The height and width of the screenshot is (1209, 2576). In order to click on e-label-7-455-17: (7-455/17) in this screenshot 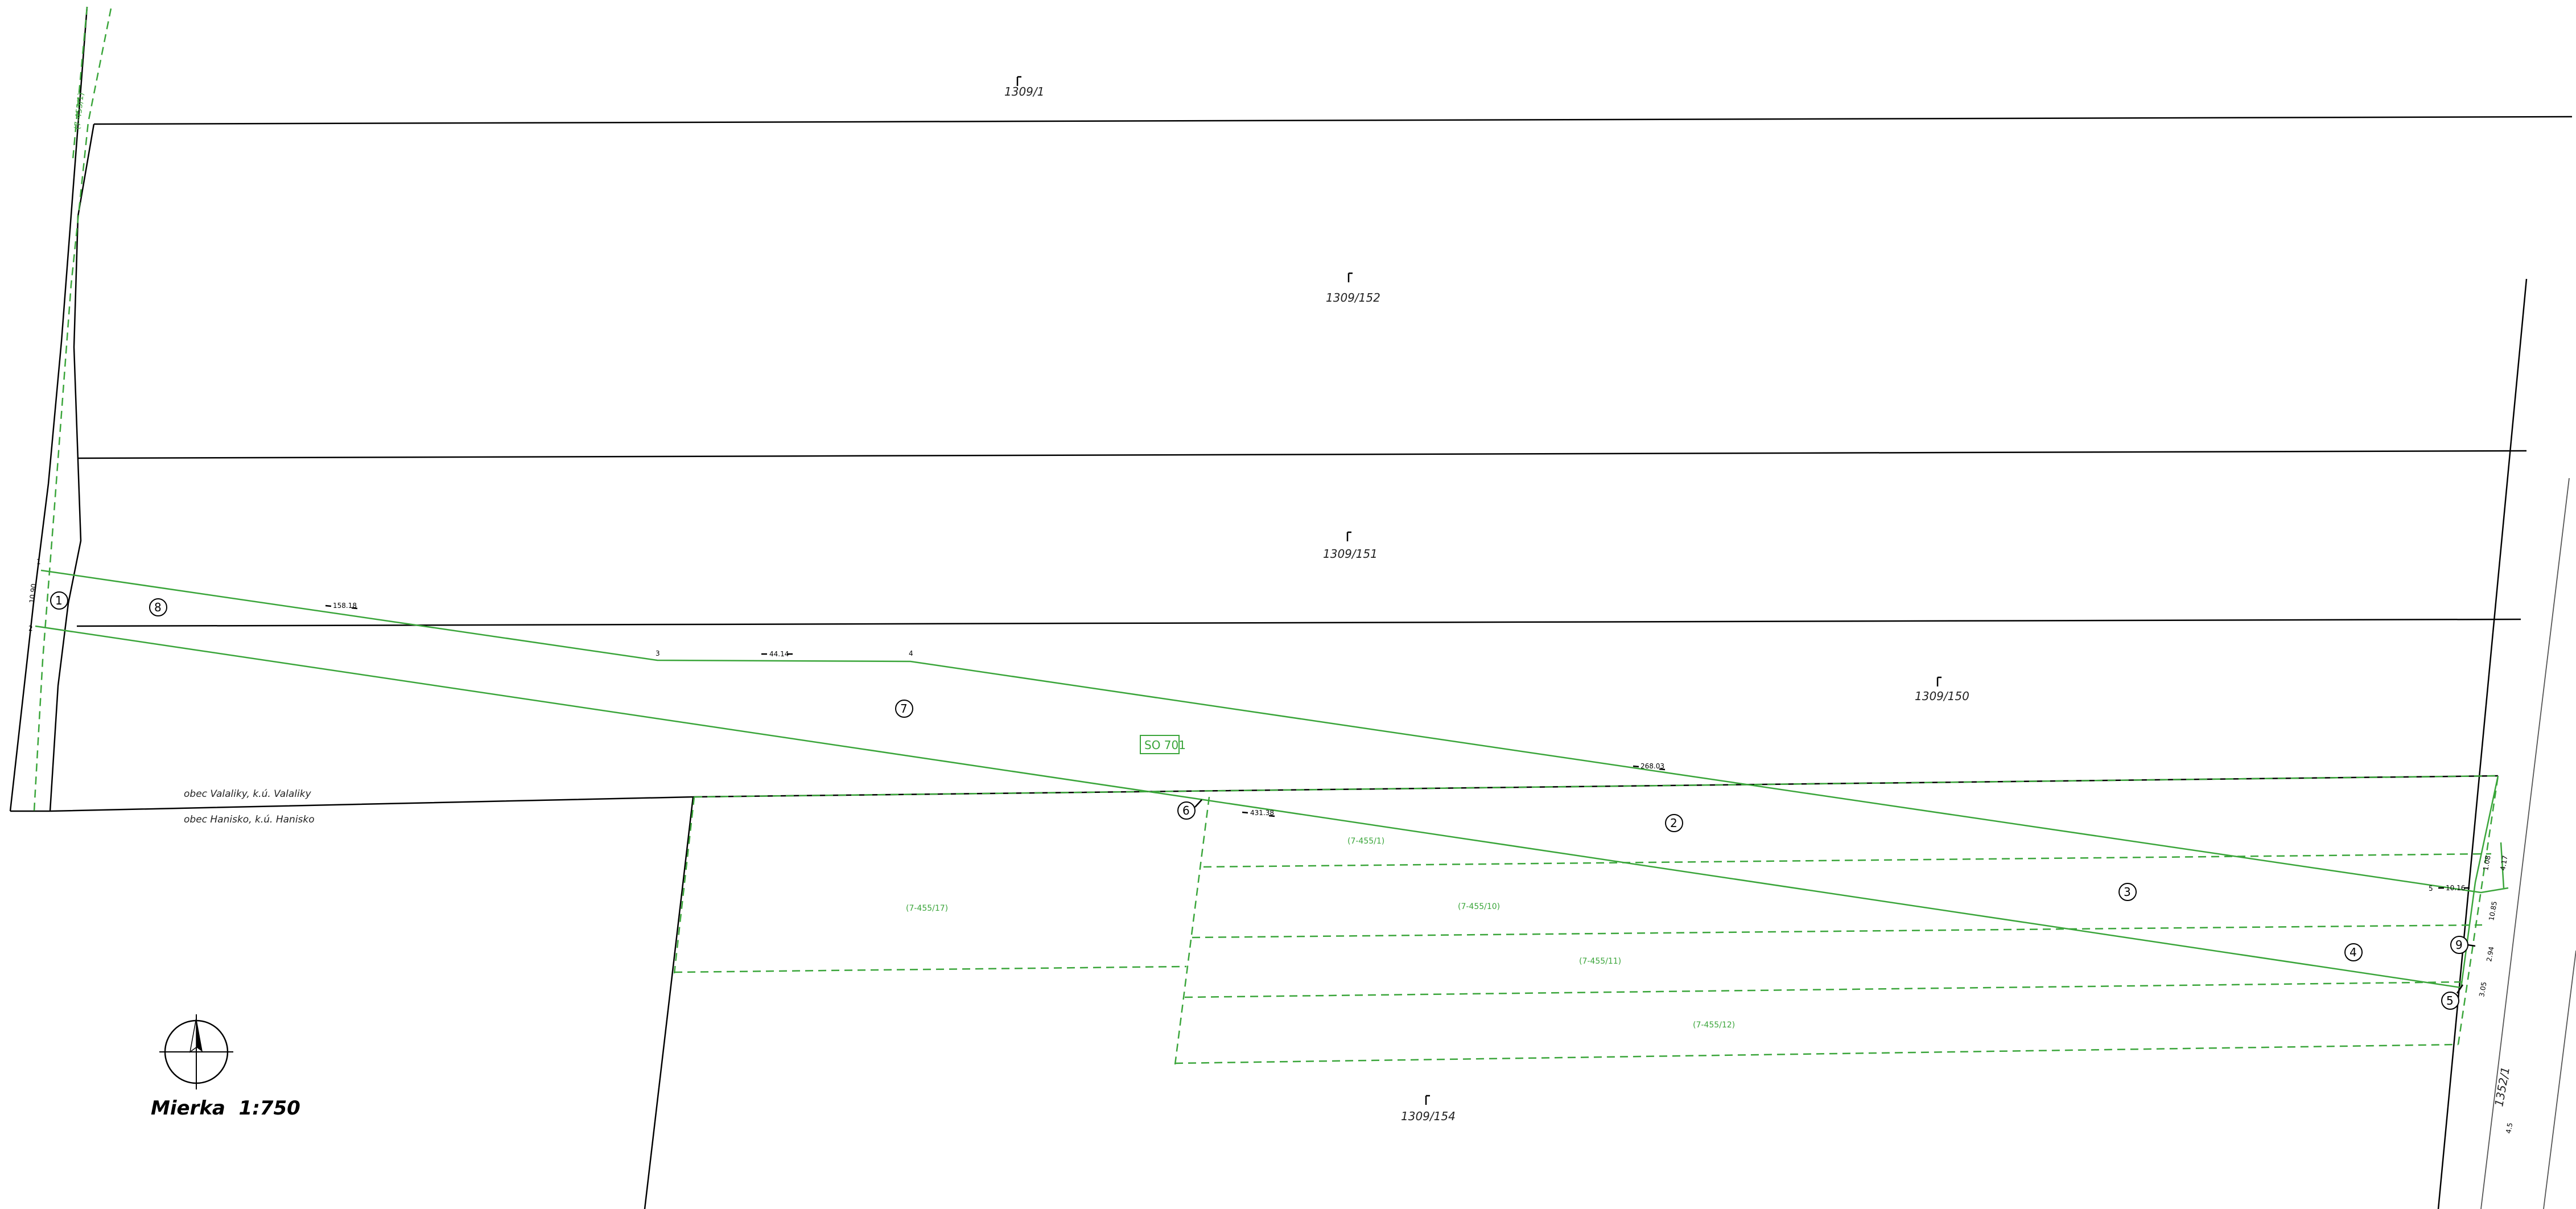, I will do `click(927, 908)`.